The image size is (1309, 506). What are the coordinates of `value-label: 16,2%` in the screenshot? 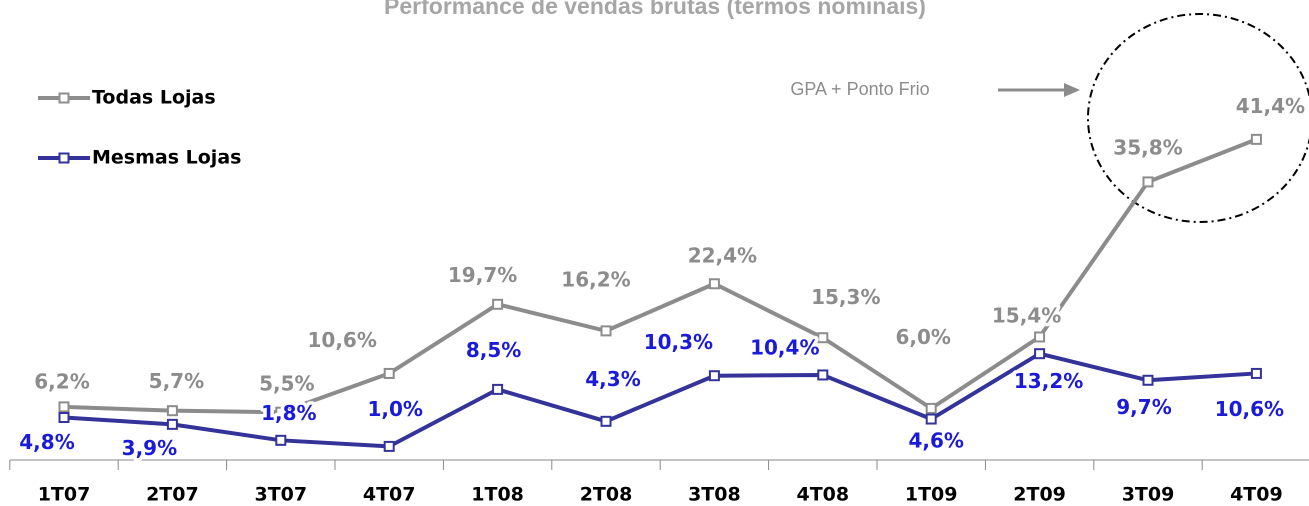 It's located at (595, 279).